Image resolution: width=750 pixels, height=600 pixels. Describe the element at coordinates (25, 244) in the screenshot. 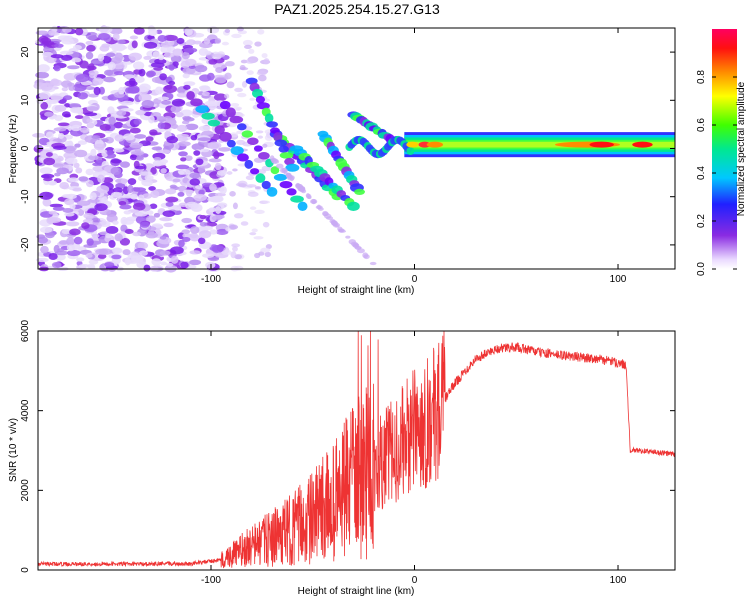

I see `y-tick-label: -20` at that location.